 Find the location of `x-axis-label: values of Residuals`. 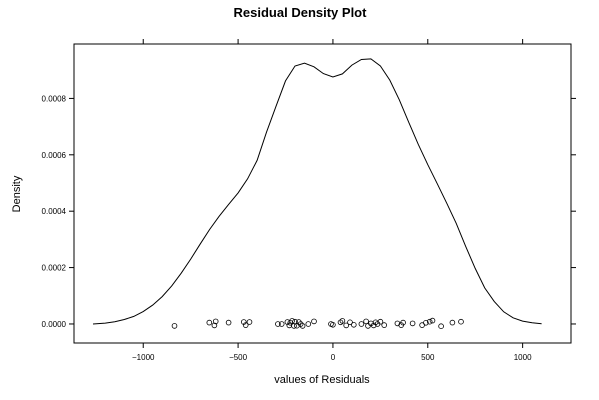

x-axis-label: values of Residuals is located at coordinates (322, 380).